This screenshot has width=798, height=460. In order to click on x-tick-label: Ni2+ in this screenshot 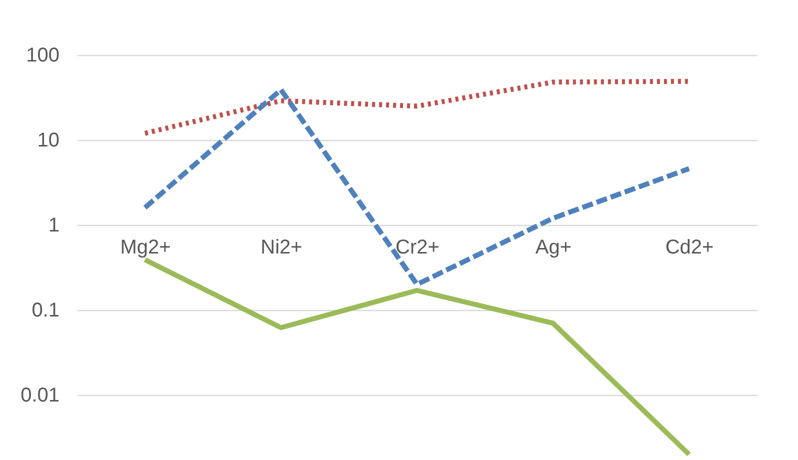, I will do `click(281, 247)`.